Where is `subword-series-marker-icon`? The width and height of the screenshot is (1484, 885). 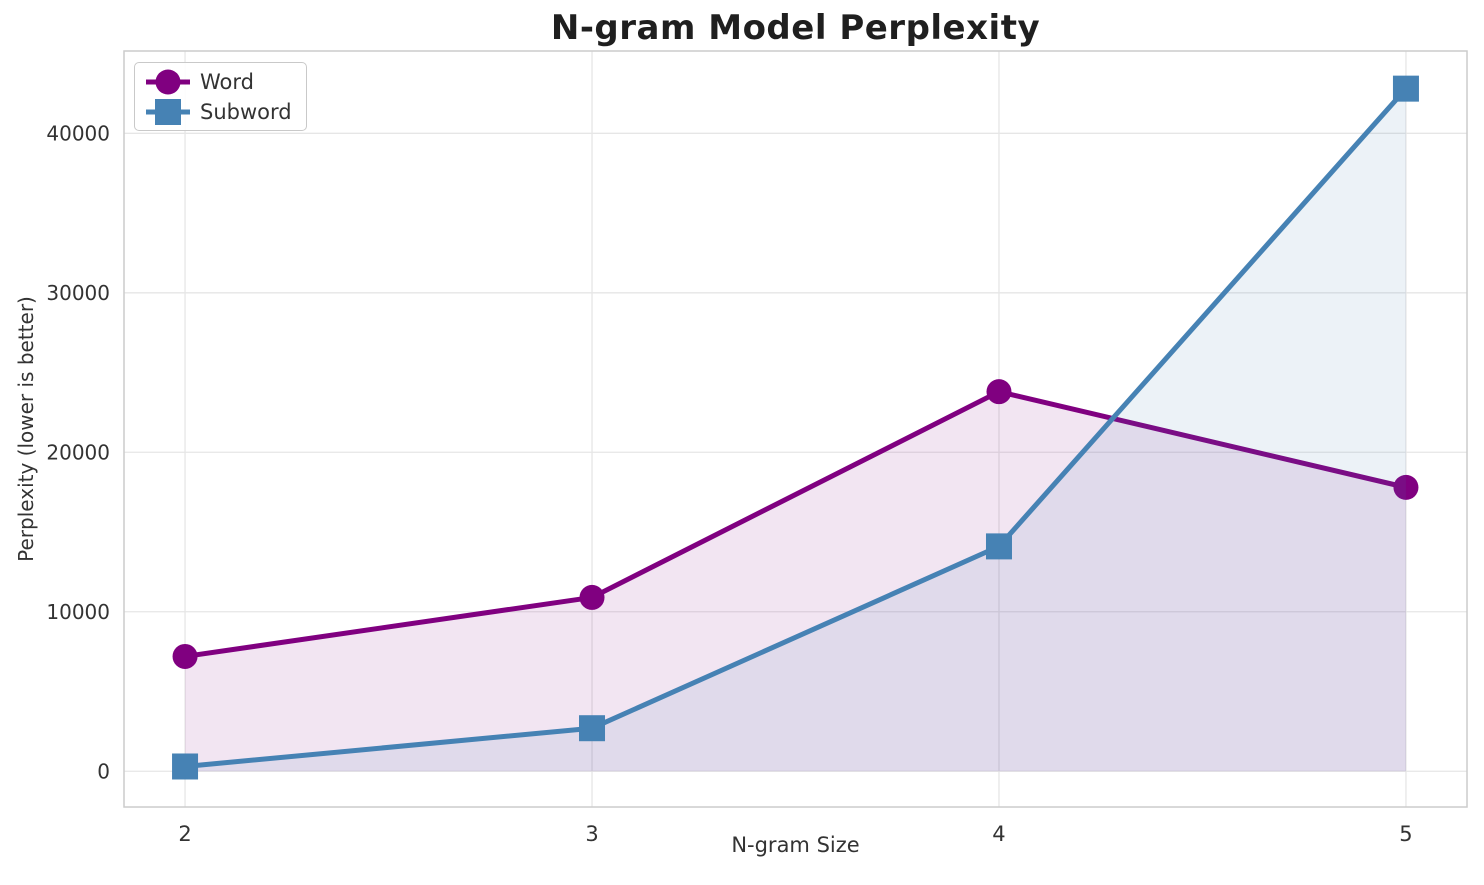
subword-series-marker-icon is located at coordinates (168, 111).